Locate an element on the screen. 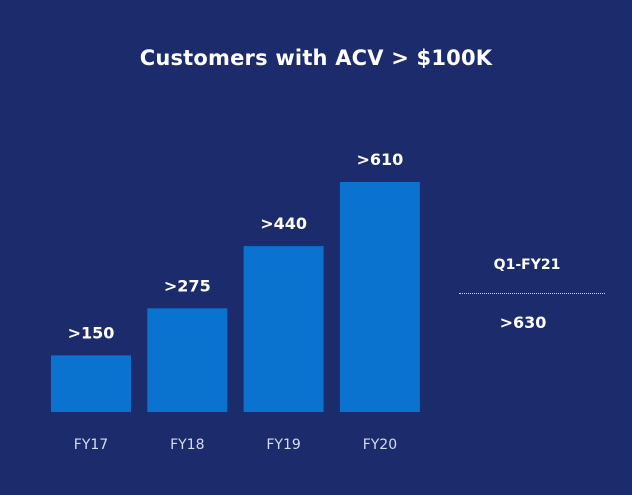  data-label-fy19: >440 is located at coordinates (283, 223).